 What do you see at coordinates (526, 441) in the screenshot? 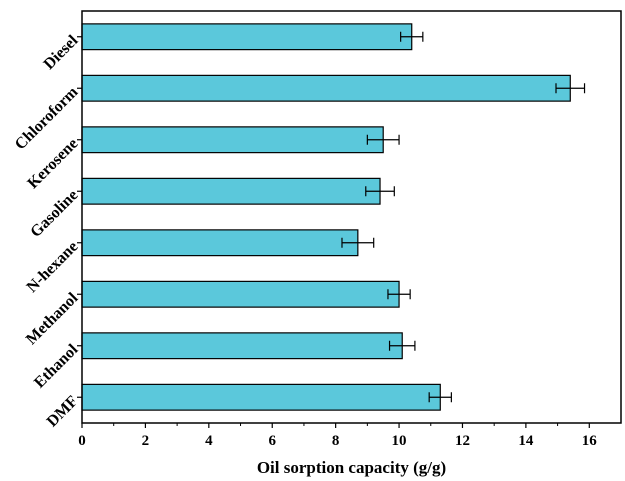
I see `x-tick-label: 14` at bounding box center [526, 441].